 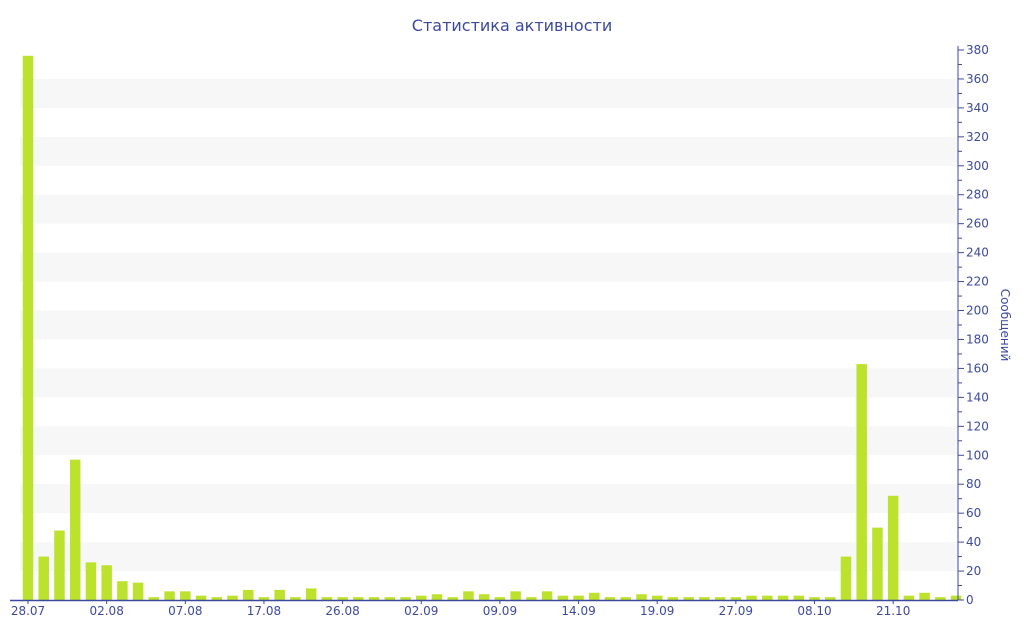 What do you see at coordinates (977, 137) in the screenshot?
I see `y-tick-label: 320` at bounding box center [977, 137].